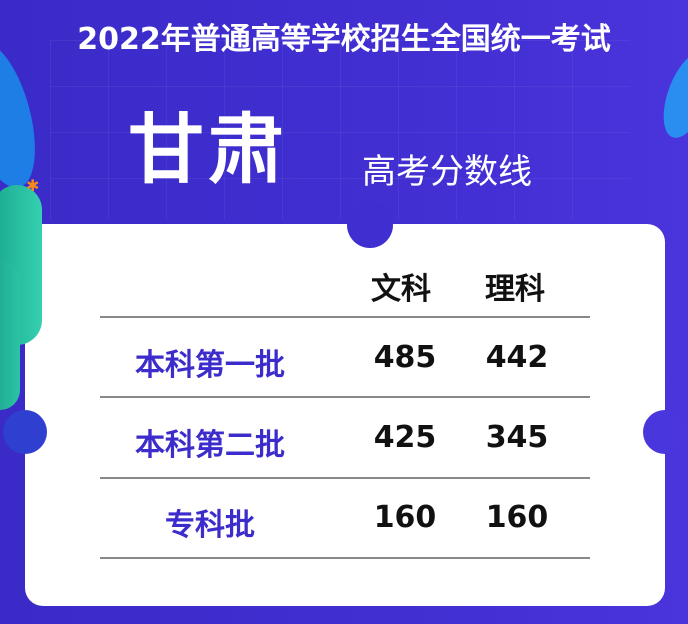  What do you see at coordinates (405, 437) in the screenshot?
I see `wenke-score: 425` at bounding box center [405, 437].